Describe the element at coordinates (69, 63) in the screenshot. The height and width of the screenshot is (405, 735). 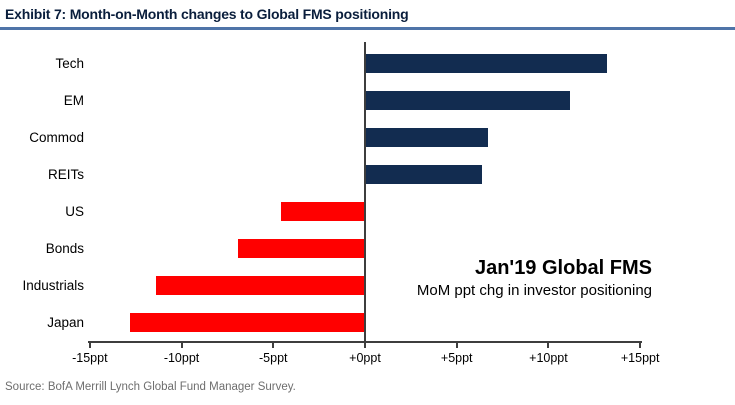
I see `category-label-tech: Tech` at that location.